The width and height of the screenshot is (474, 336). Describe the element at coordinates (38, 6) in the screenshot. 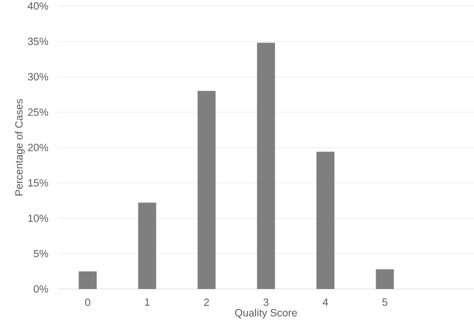

I see `y-tick-label: 40%` at that location.